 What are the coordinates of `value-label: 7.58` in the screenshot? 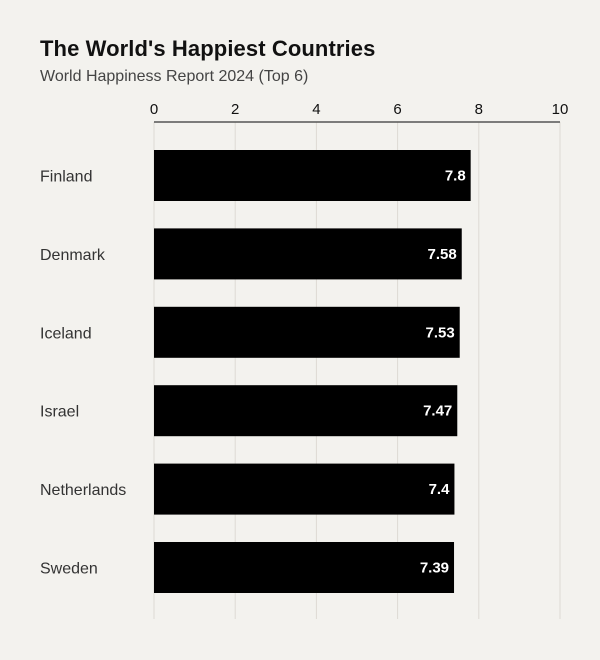 It's located at (442, 254).